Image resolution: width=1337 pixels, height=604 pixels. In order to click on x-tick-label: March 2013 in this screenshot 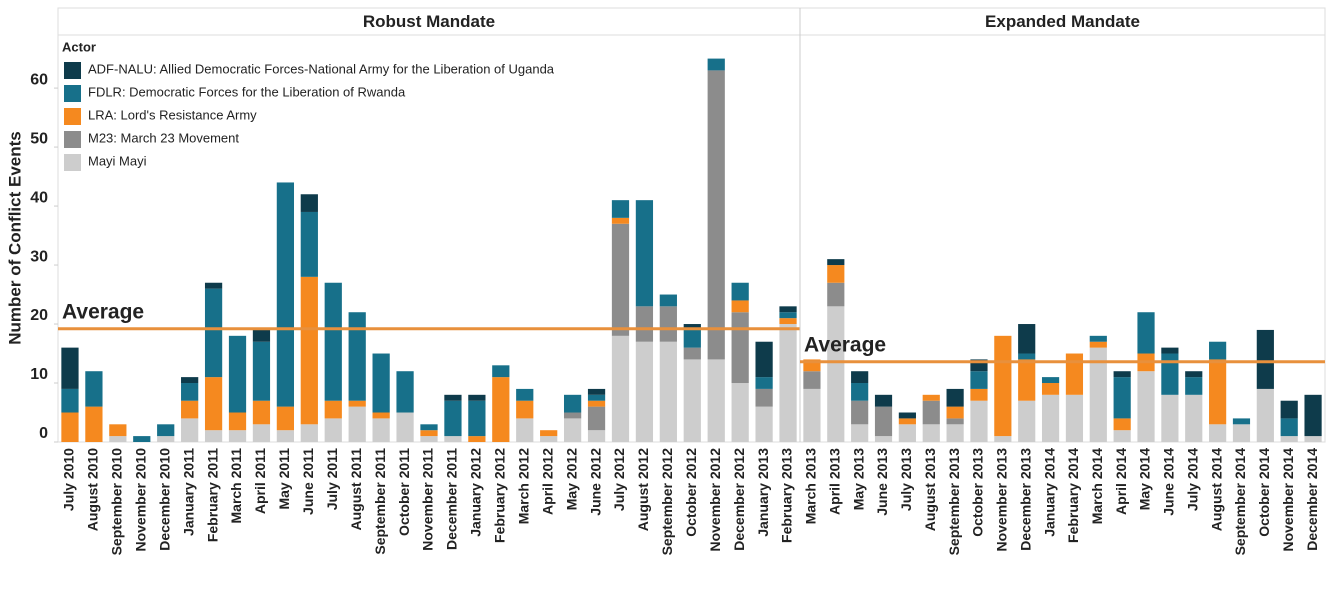, I will do `click(811, 486)`.